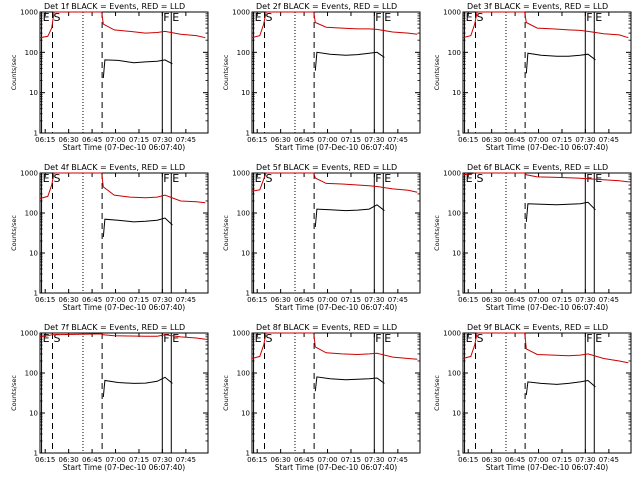 This screenshot has height=480, width=640. I want to click on chart-title: Det 3f BLACK = Events, RED = LLD, so click(537, 6).